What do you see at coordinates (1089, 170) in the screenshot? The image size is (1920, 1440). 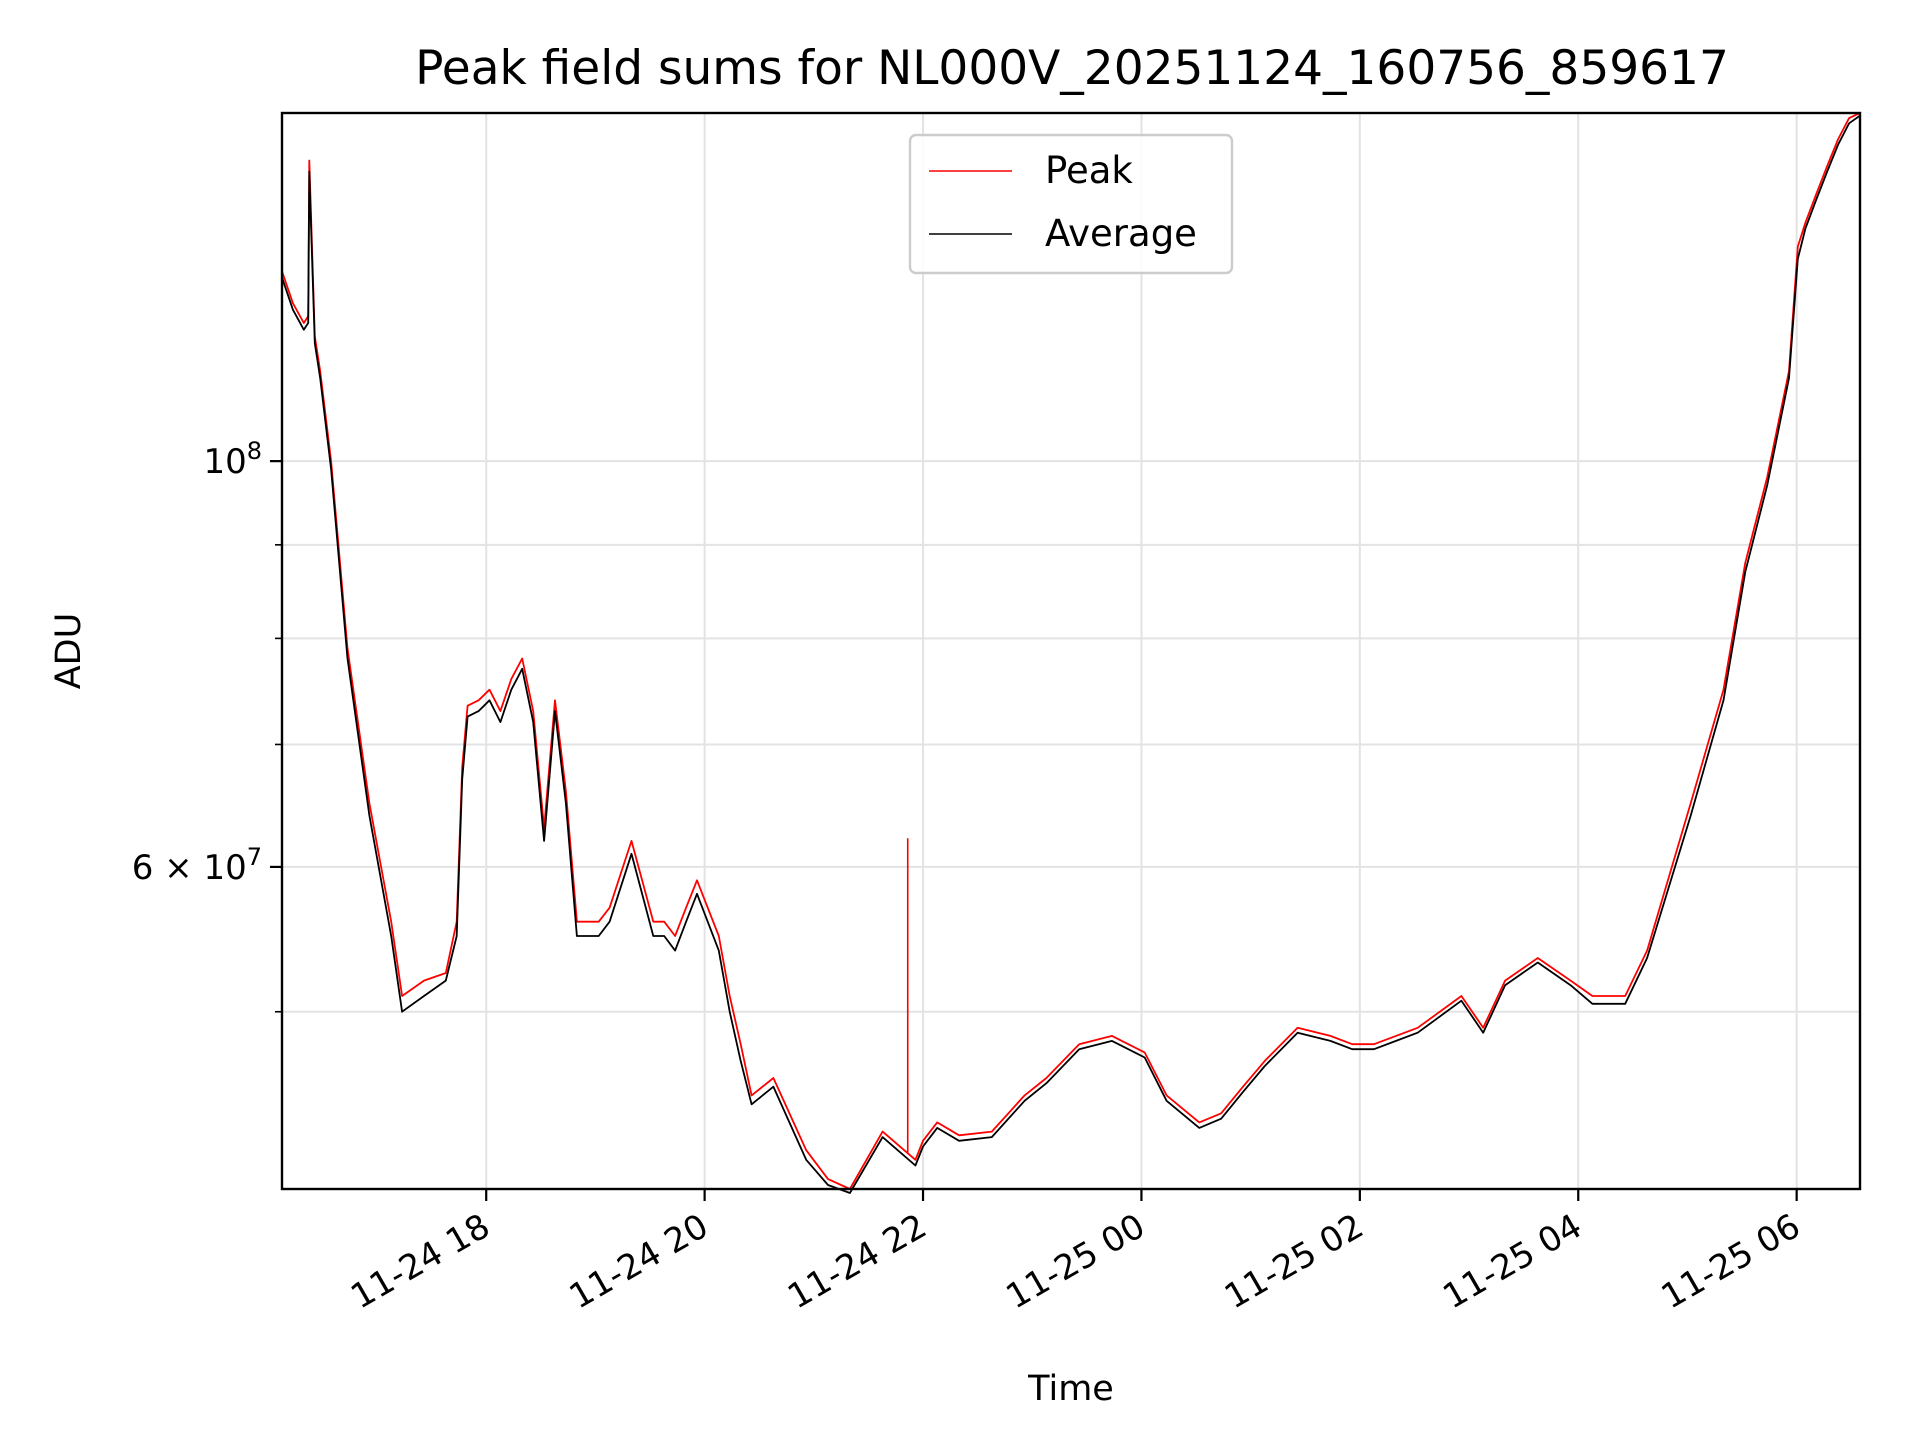 I see `legend-peak-label: Peak` at bounding box center [1089, 170].